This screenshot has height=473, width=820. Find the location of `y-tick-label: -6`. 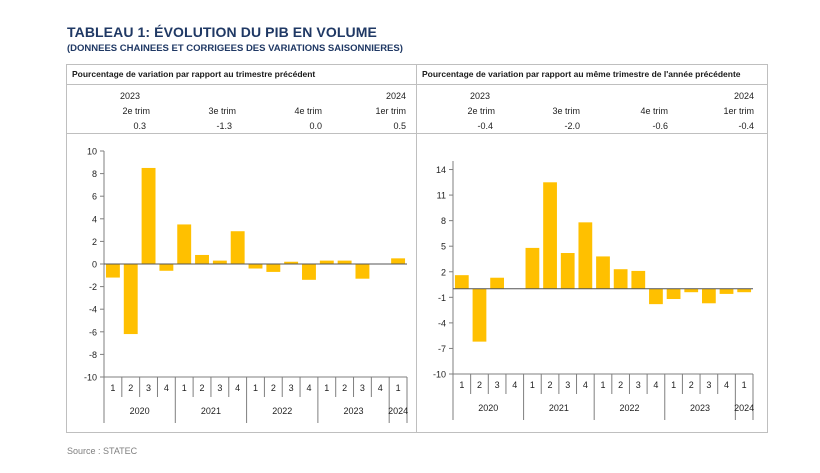

y-tick-label: -6 is located at coordinates (93, 332).